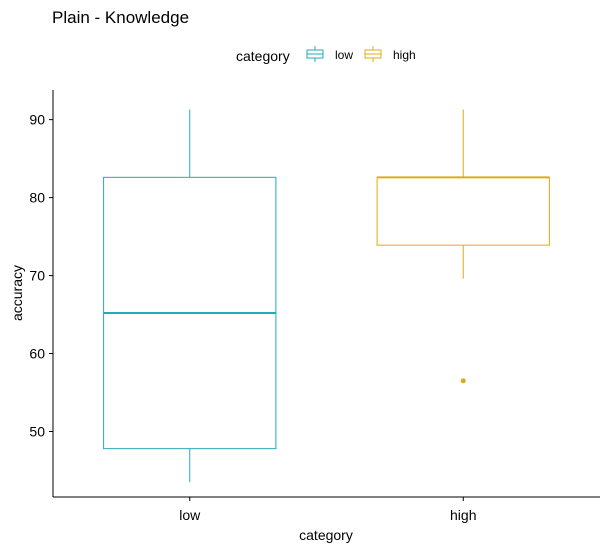  I want to click on legend-label: high, so click(404, 55).